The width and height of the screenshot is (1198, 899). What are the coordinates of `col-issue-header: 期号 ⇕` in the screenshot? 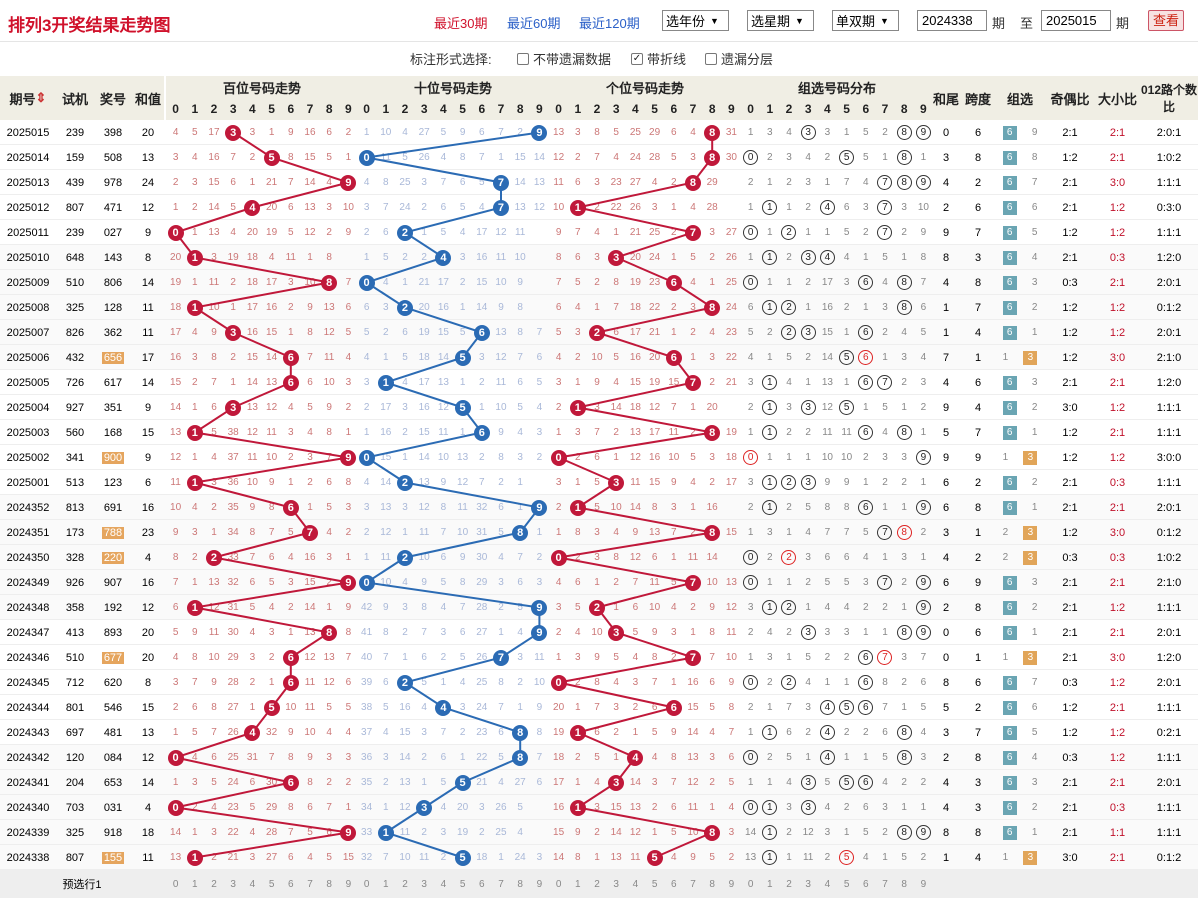 It's located at (28, 98).